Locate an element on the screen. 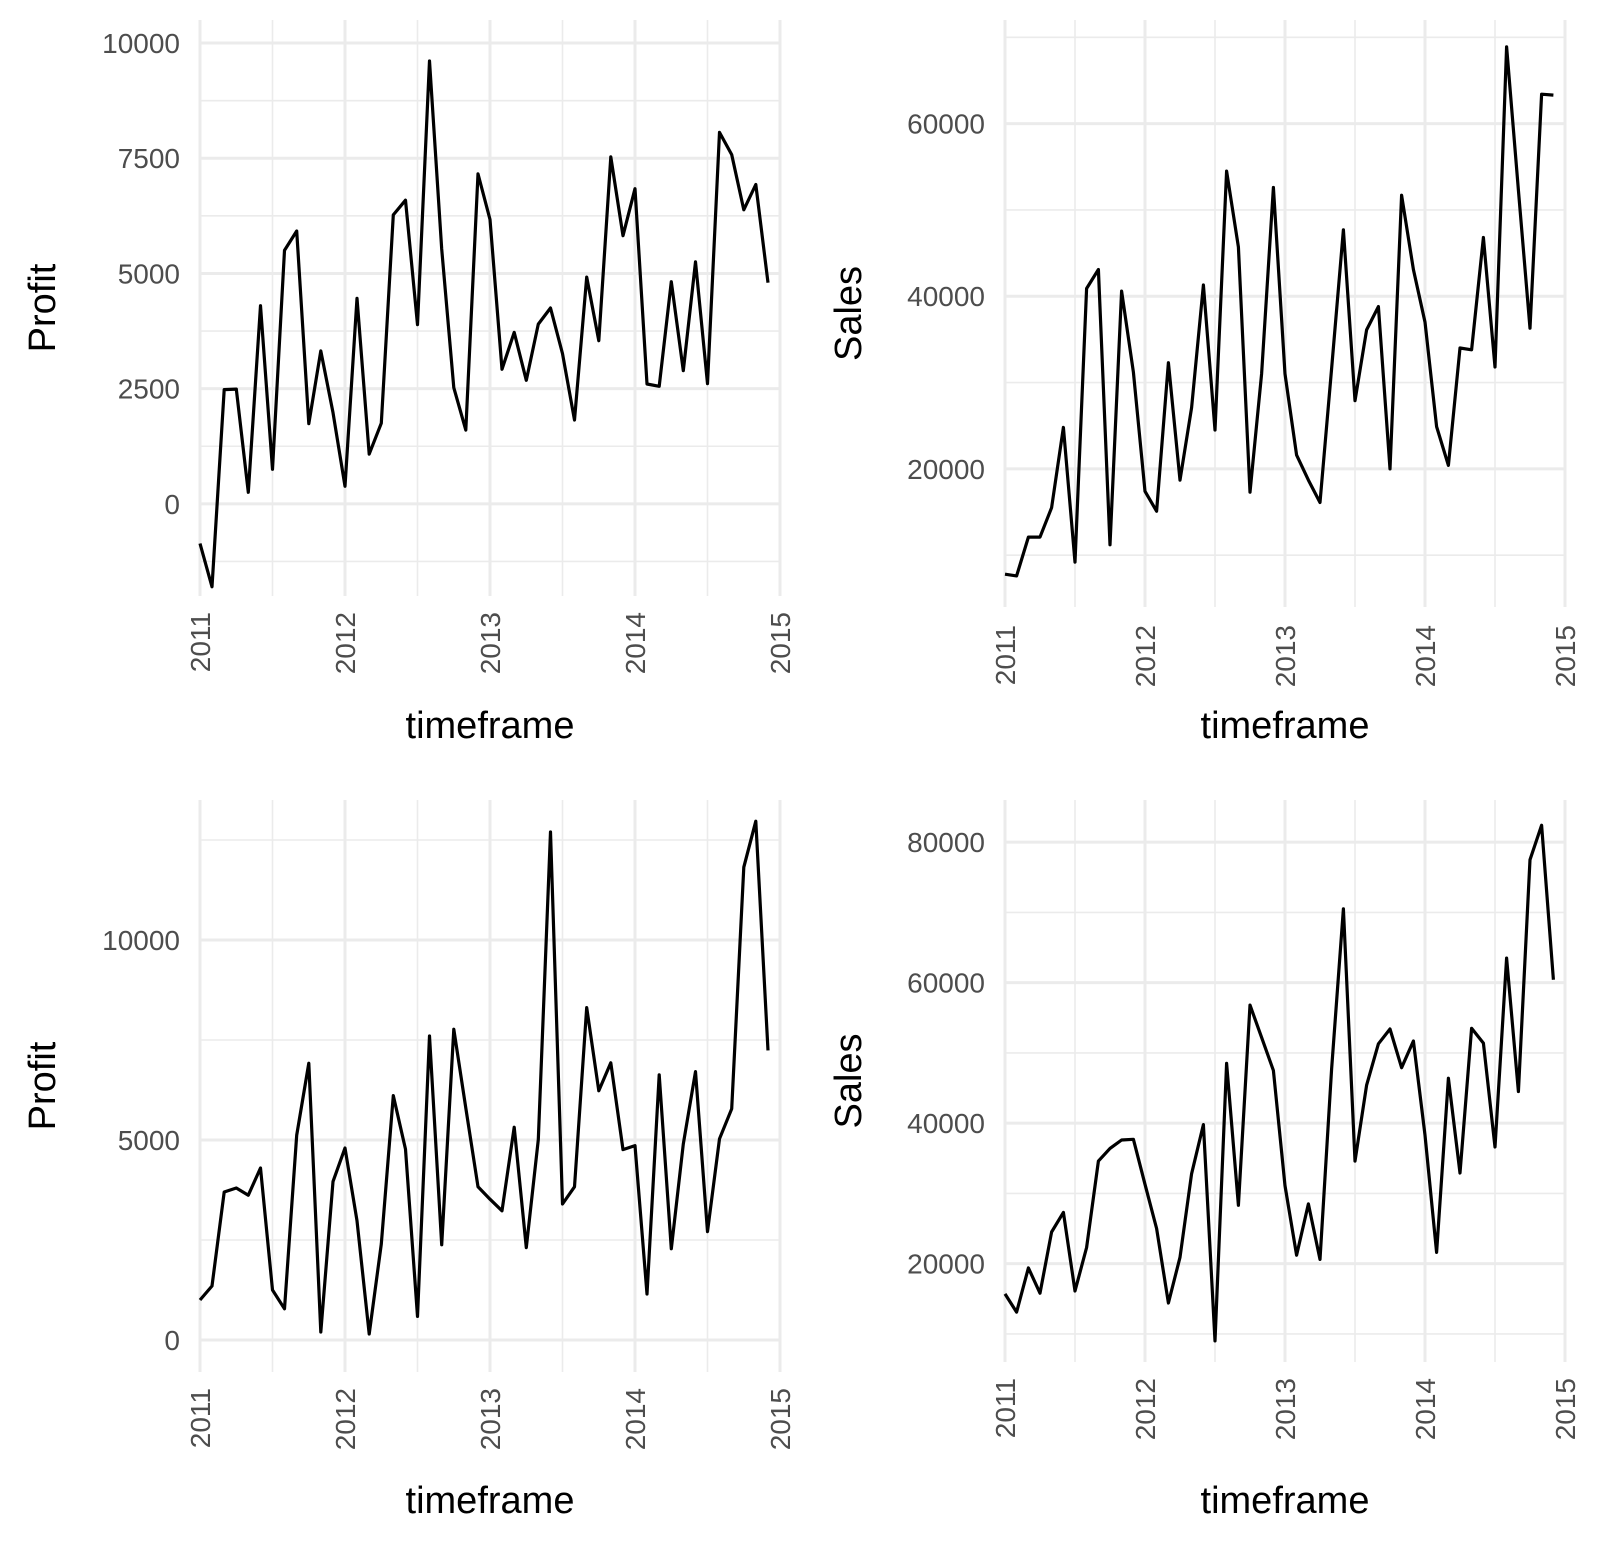 The image size is (1604, 1549). y-tick-label: 80000 is located at coordinates (946, 842).